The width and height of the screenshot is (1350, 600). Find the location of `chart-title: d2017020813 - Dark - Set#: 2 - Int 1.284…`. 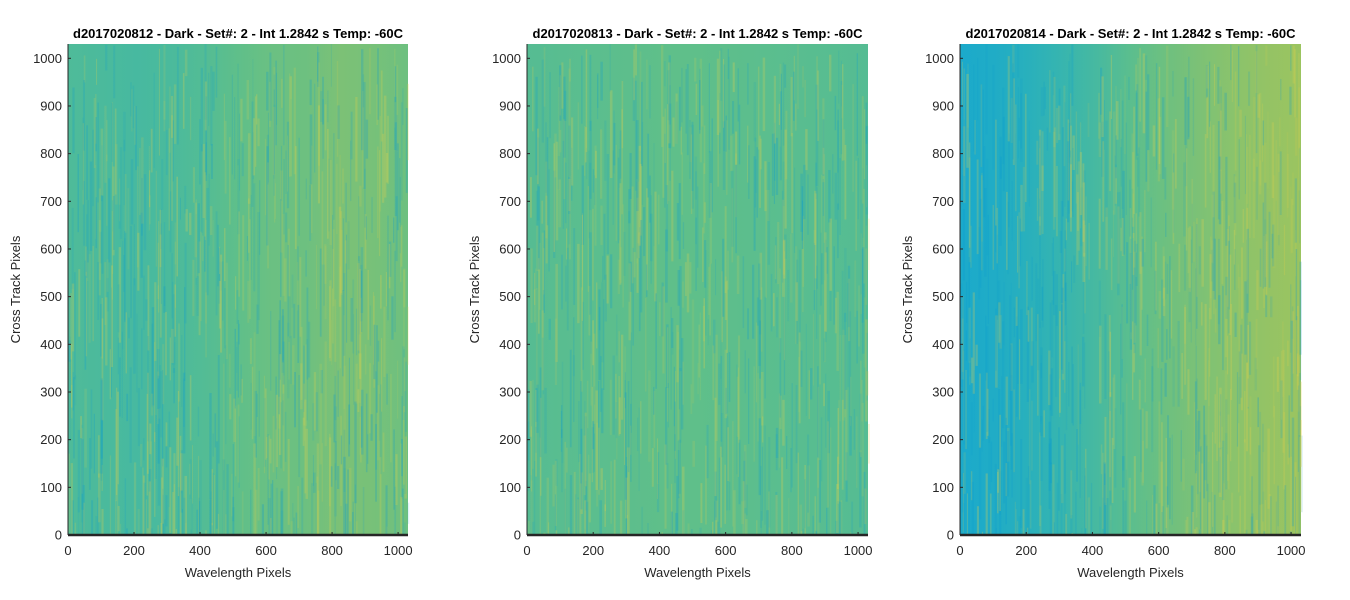

chart-title: d2017020813 - Dark - Set#: 2 - Int 1.284… is located at coordinates (698, 33).